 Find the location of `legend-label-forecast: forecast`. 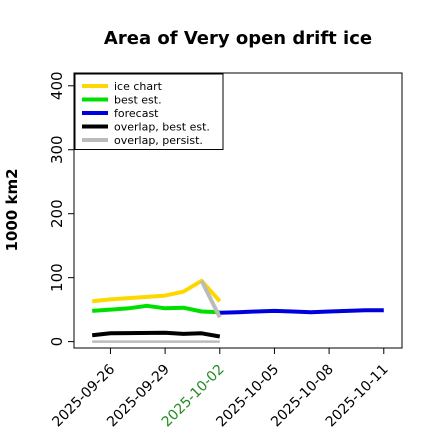

legend-label-forecast: forecast is located at coordinates (136, 113).